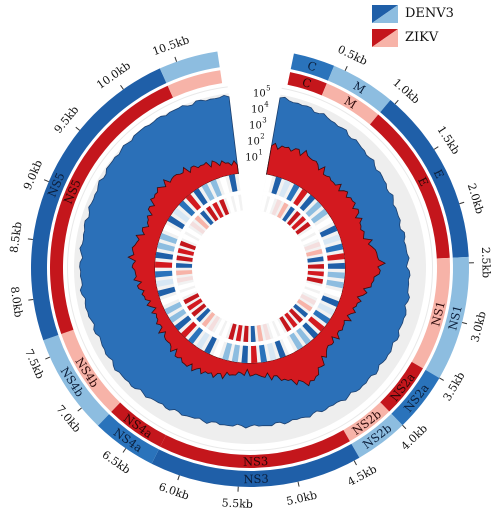 This screenshot has height=514, width=500. Describe the element at coordinates (478, 326) in the screenshot. I see `position-tick-label: 3.0kb` at that location.